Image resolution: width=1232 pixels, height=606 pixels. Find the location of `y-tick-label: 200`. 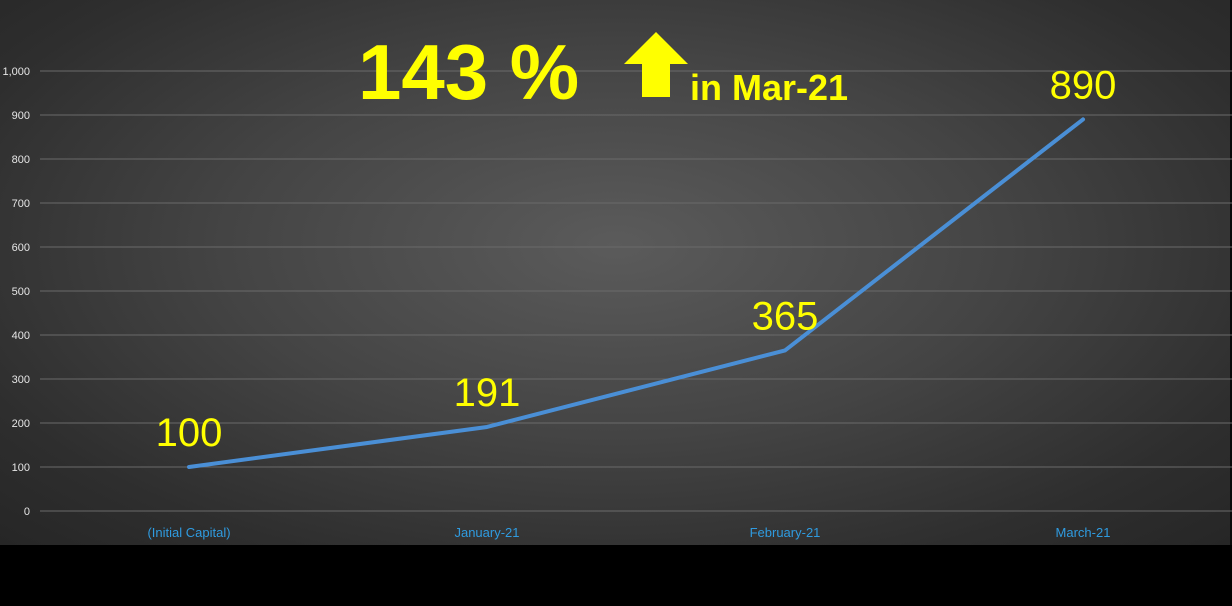

y-tick-label: 200 is located at coordinates (21, 424).